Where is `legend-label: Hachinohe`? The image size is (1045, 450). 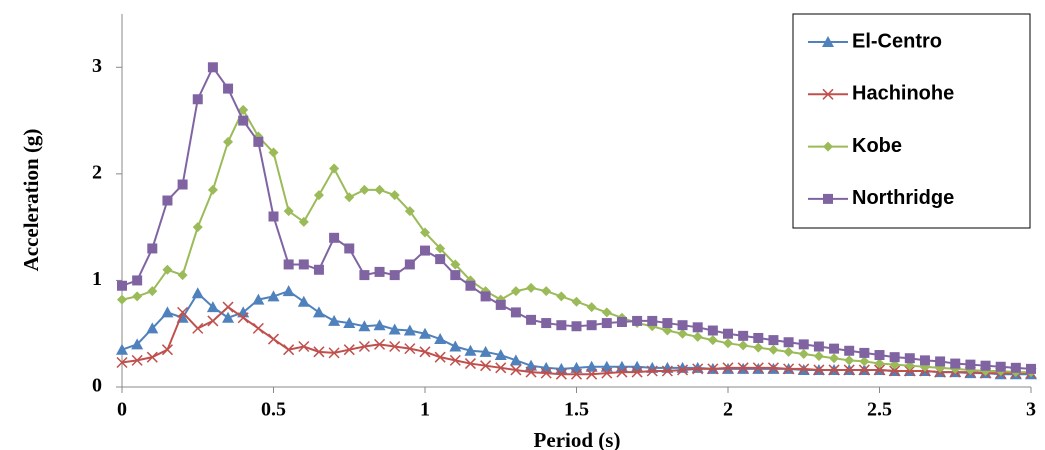
legend-label: Hachinohe is located at coordinates (903, 94).